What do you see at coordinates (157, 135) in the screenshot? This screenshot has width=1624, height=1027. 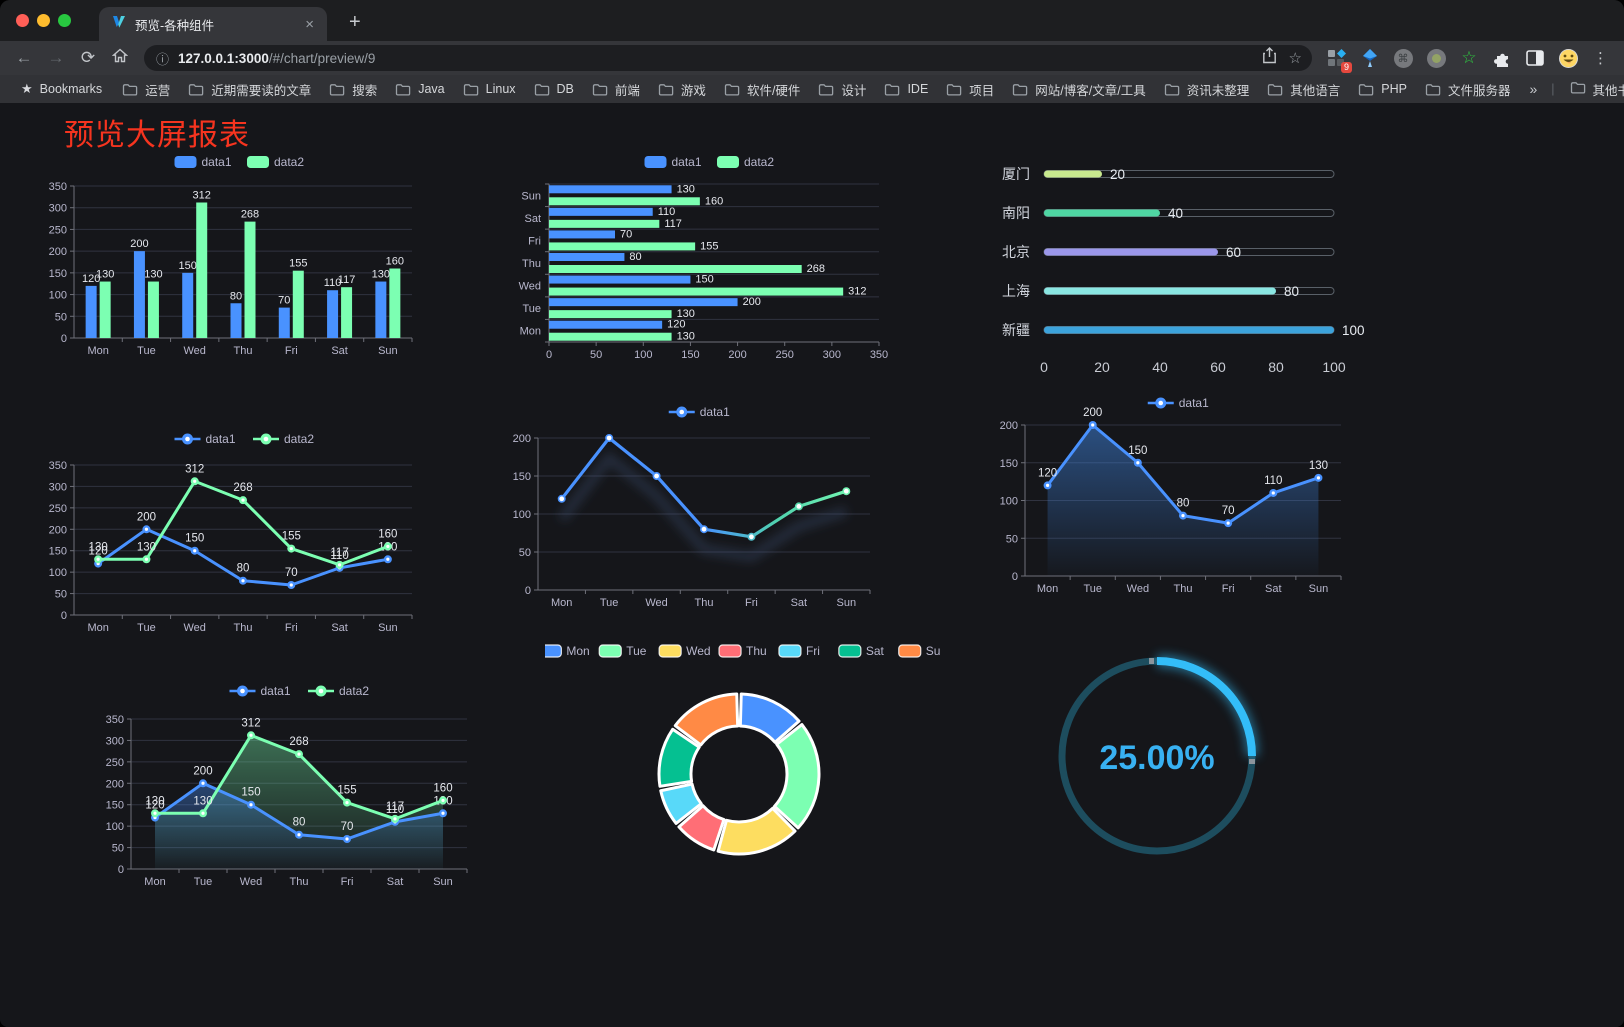 I see `page-title: 预览大屏报表` at bounding box center [157, 135].